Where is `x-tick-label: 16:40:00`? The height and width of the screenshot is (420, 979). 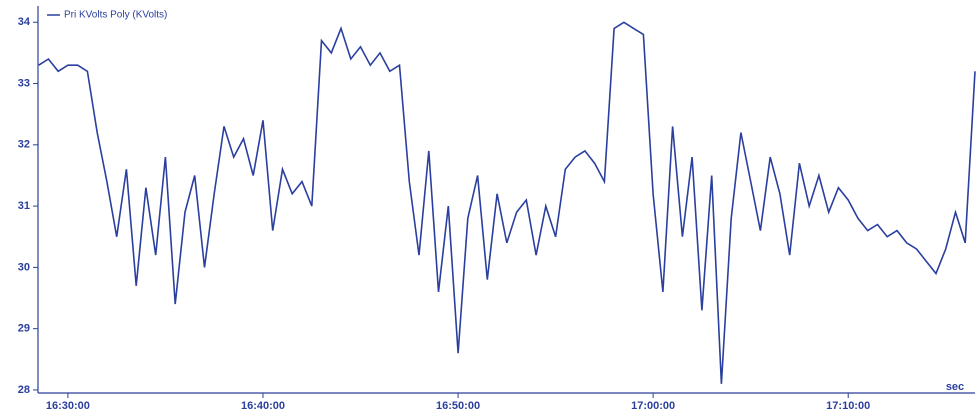
x-tick-label: 16:40:00 is located at coordinates (263, 406).